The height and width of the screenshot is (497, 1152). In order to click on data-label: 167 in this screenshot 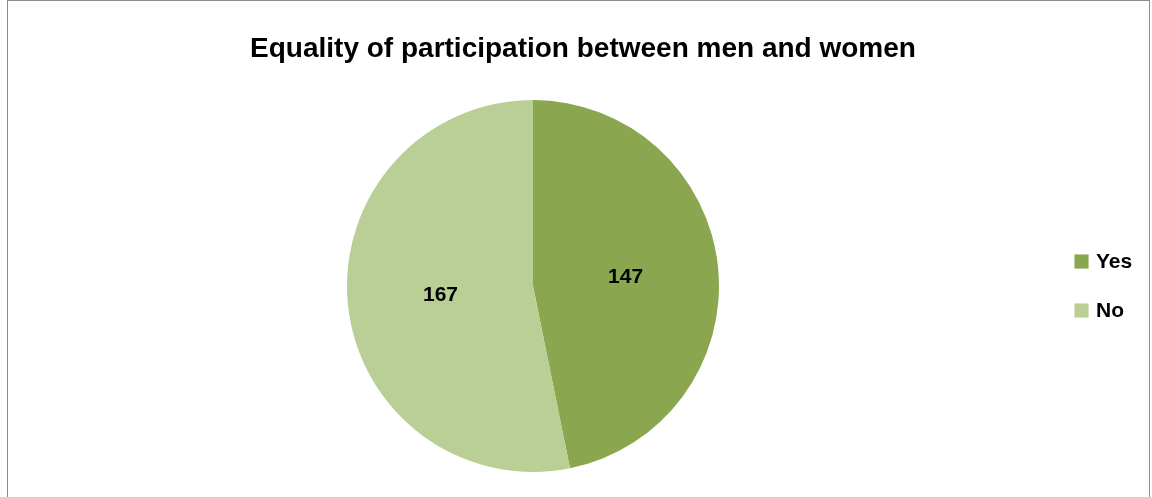, I will do `click(440, 294)`.